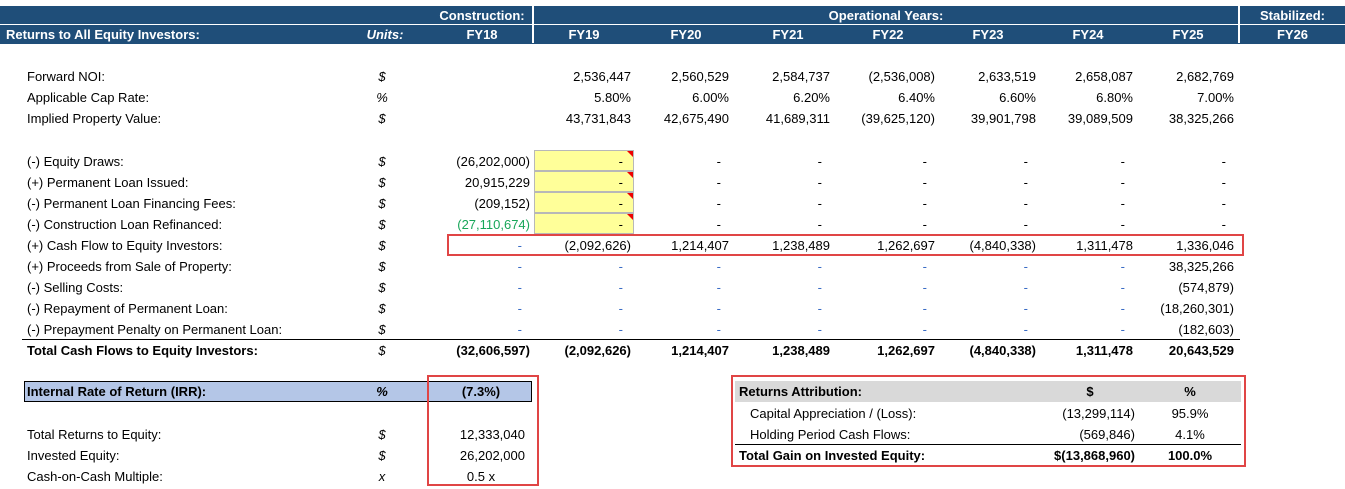 This screenshot has width=1345, height=489. I want to click on value-cell: 7.00%, so click(1215, 97).